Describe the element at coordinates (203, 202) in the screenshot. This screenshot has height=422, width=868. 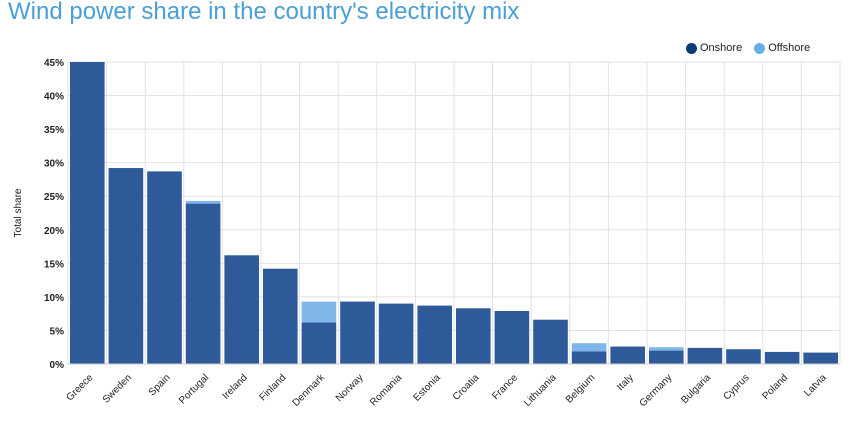
I see `bar-offshore-portugal` at that location.